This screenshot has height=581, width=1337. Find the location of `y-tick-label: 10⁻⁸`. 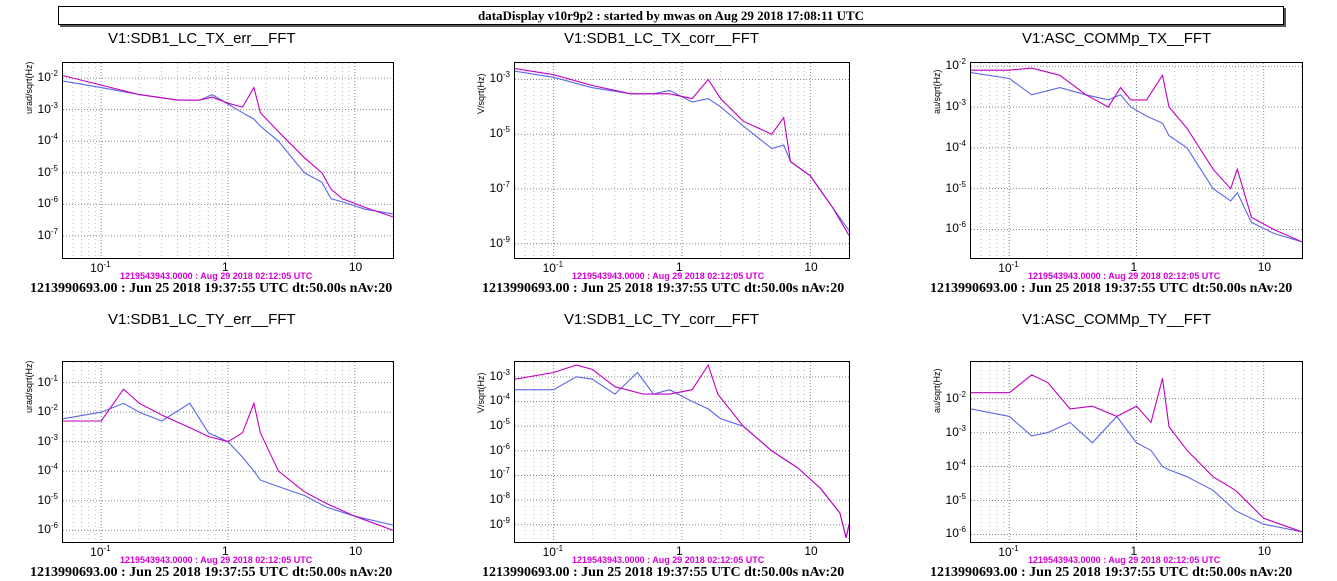

y-tick-label: 10⁻⁸ is located at coordinates (499, 499).